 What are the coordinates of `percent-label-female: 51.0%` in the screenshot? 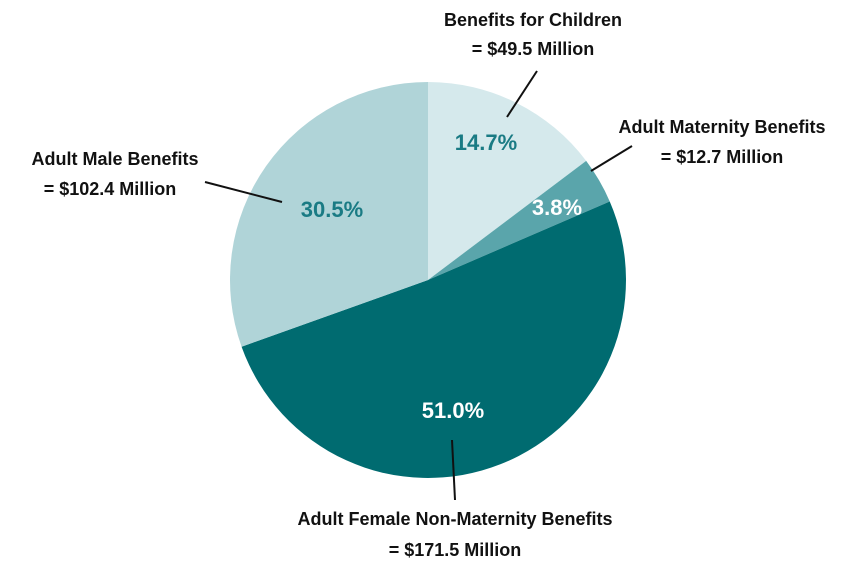 It's located at (453, 410).